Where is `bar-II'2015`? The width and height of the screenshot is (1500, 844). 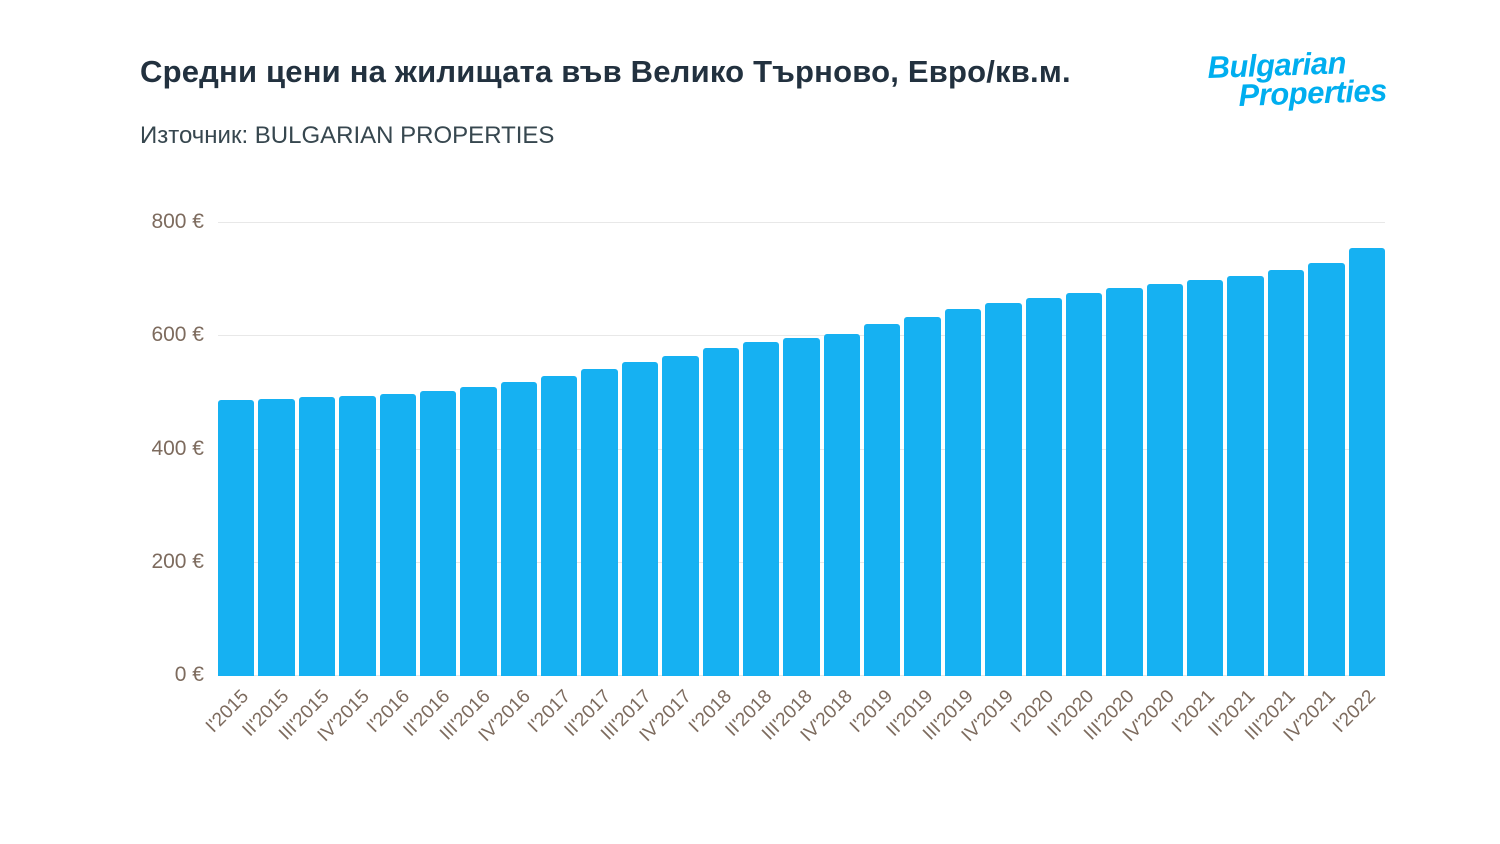 bar-II'2015 is located at coordinates (276, 537).